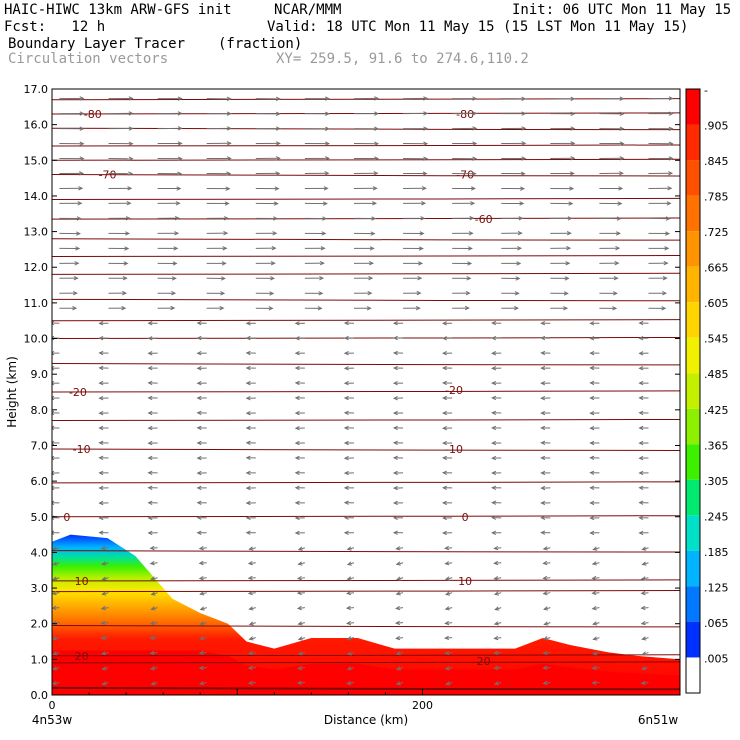 This screenshot has width=740, height=740. I want to click on colorbar-label: .125, so click(716, 587).